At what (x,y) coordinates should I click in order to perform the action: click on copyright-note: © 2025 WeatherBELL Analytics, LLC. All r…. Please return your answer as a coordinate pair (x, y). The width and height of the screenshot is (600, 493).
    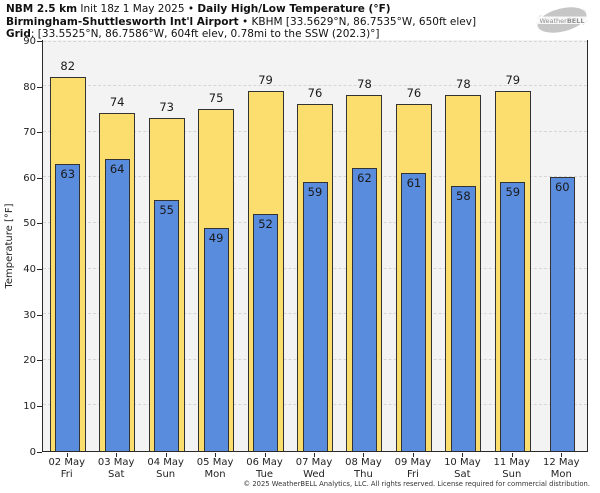
    Looking at the image, I should click on (416, 484).